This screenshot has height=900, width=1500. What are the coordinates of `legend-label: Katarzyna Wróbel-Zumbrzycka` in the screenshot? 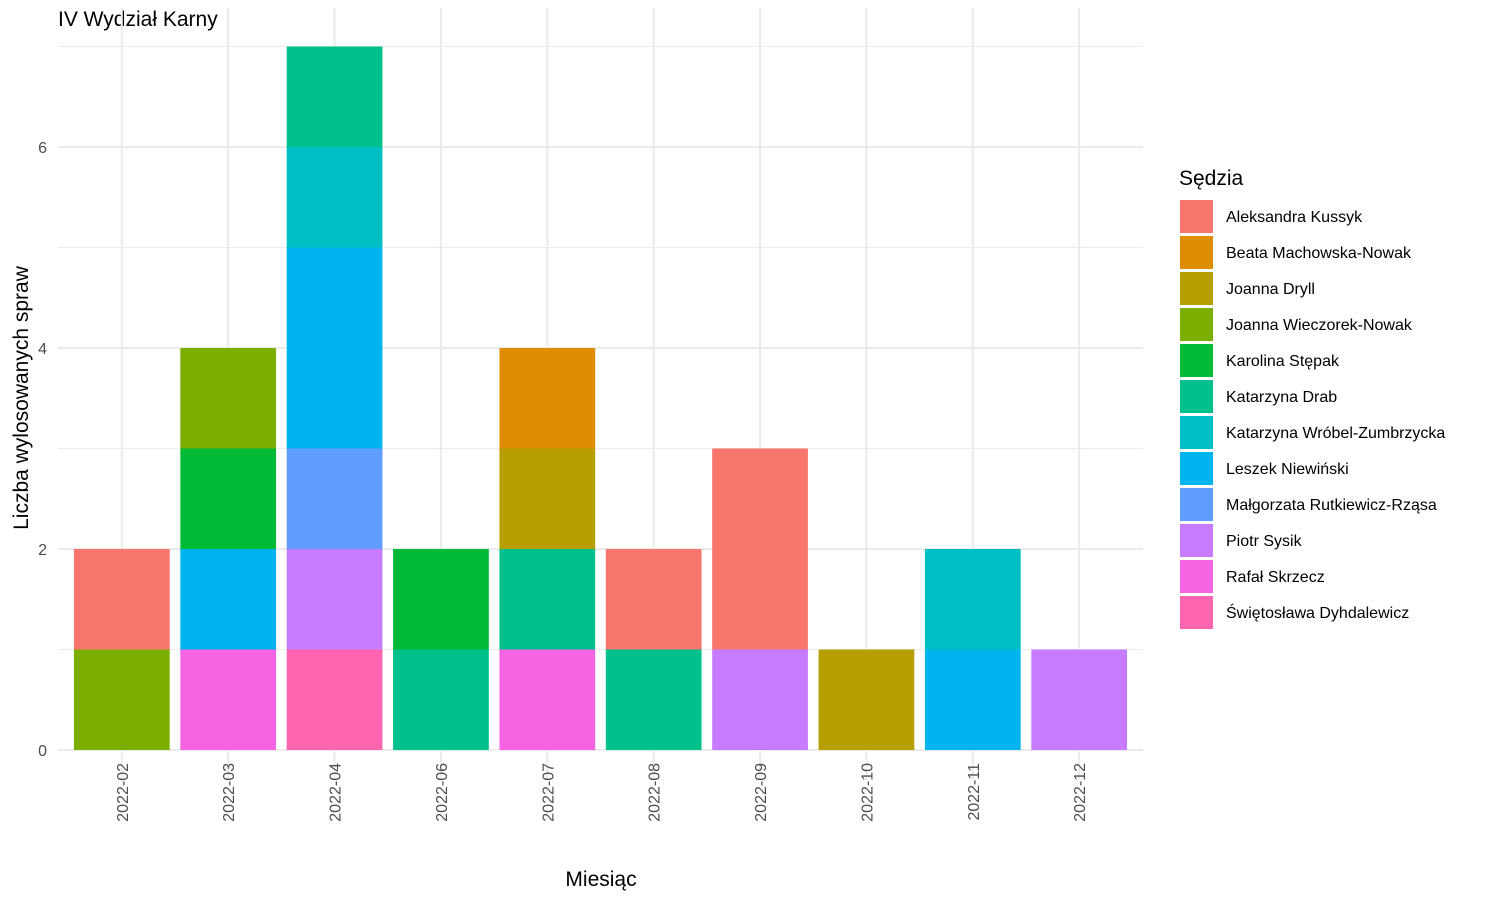 It's located at (1335, 433).